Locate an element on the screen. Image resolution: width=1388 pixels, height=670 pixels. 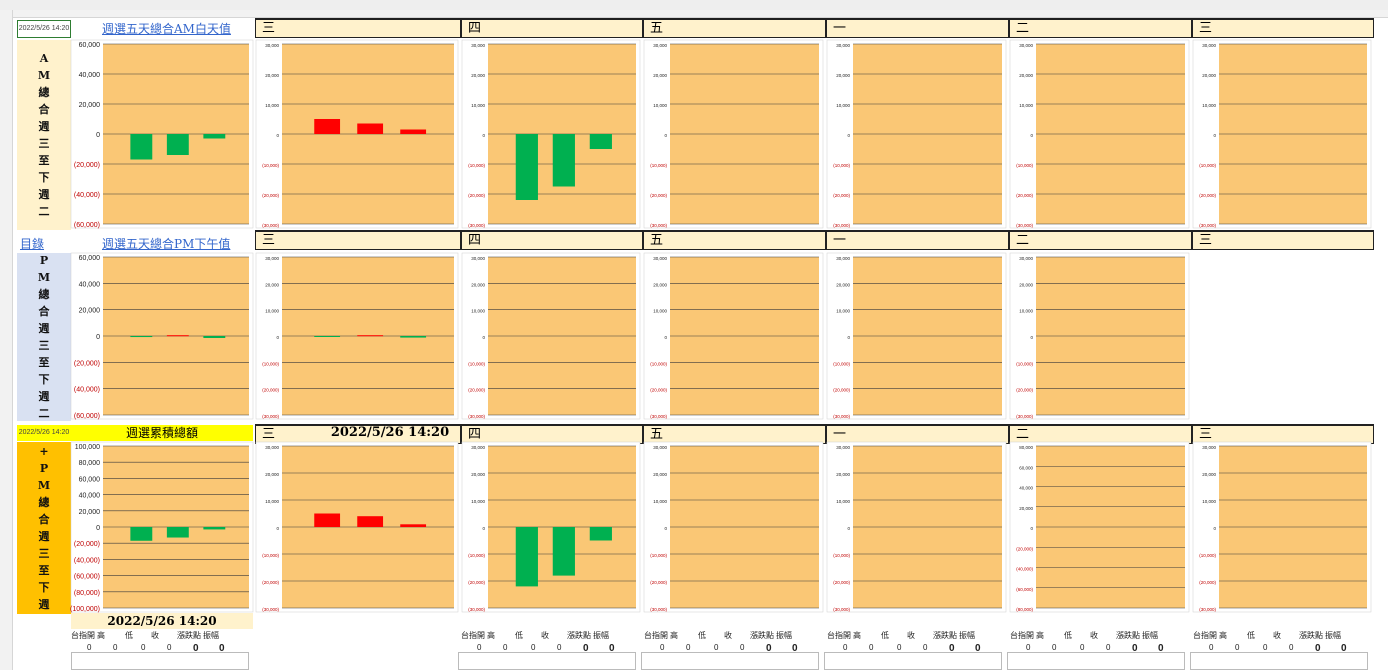
y-tick-label: (40,000) is located at coordinates (87, 195).